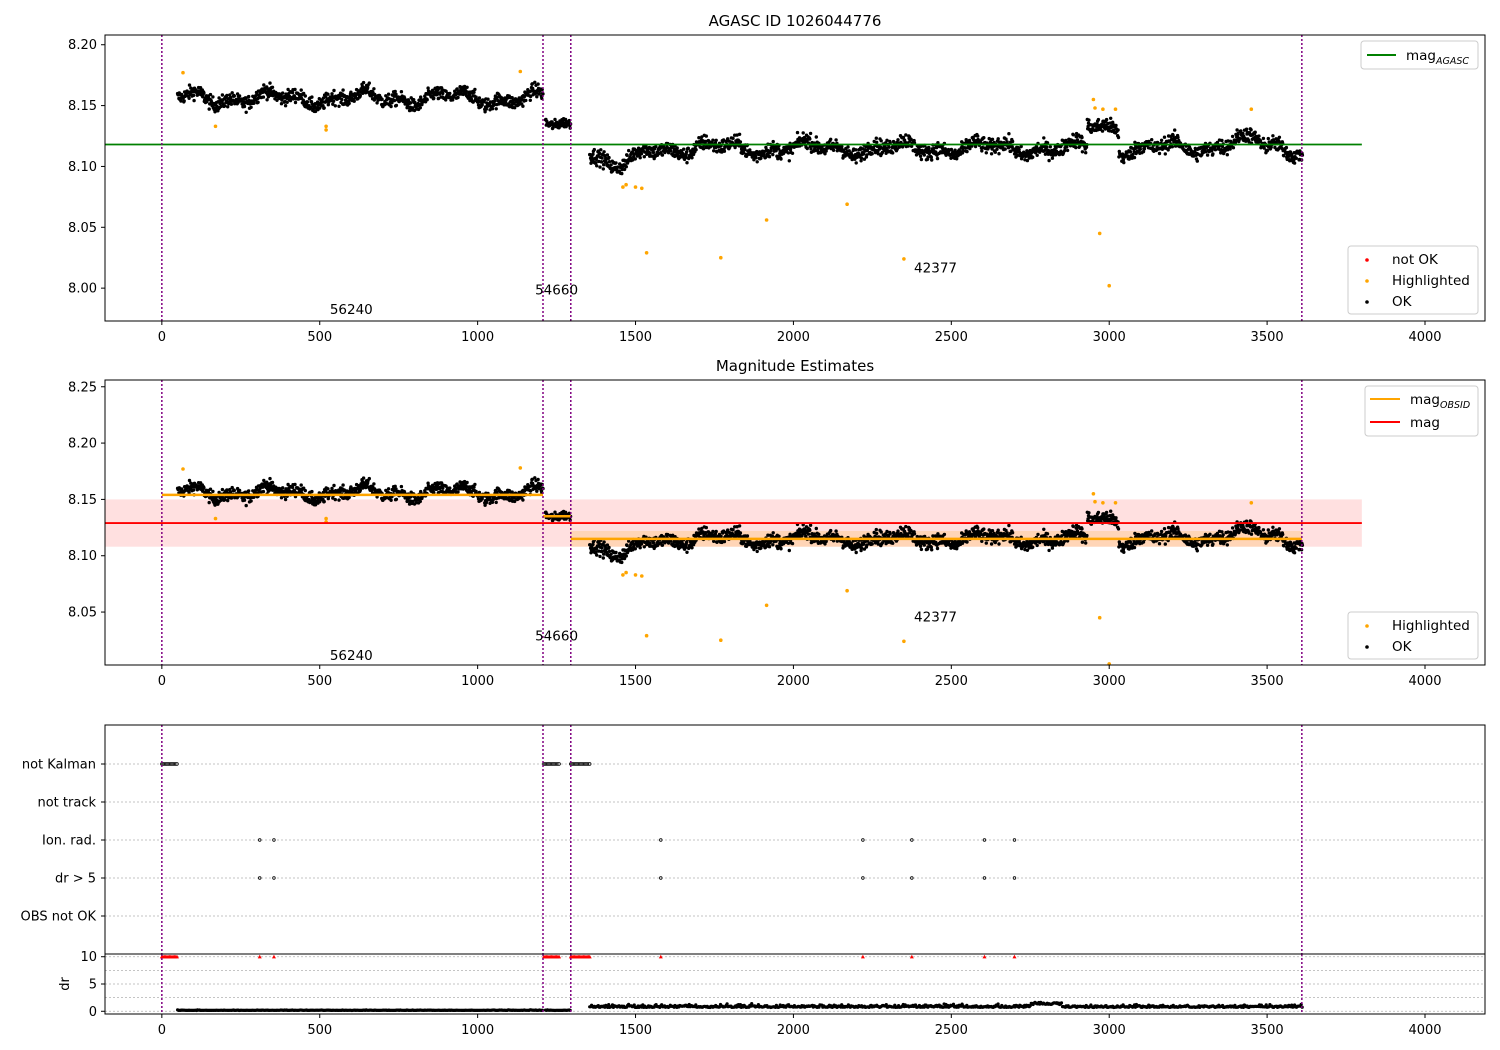 Image resolution: width=1500 pixels, height=1050 pixels. What do you see at coordinates (951, 337) in the screenshot?
I see `x-tick-label: 2500` at bounding box center [951, 337].